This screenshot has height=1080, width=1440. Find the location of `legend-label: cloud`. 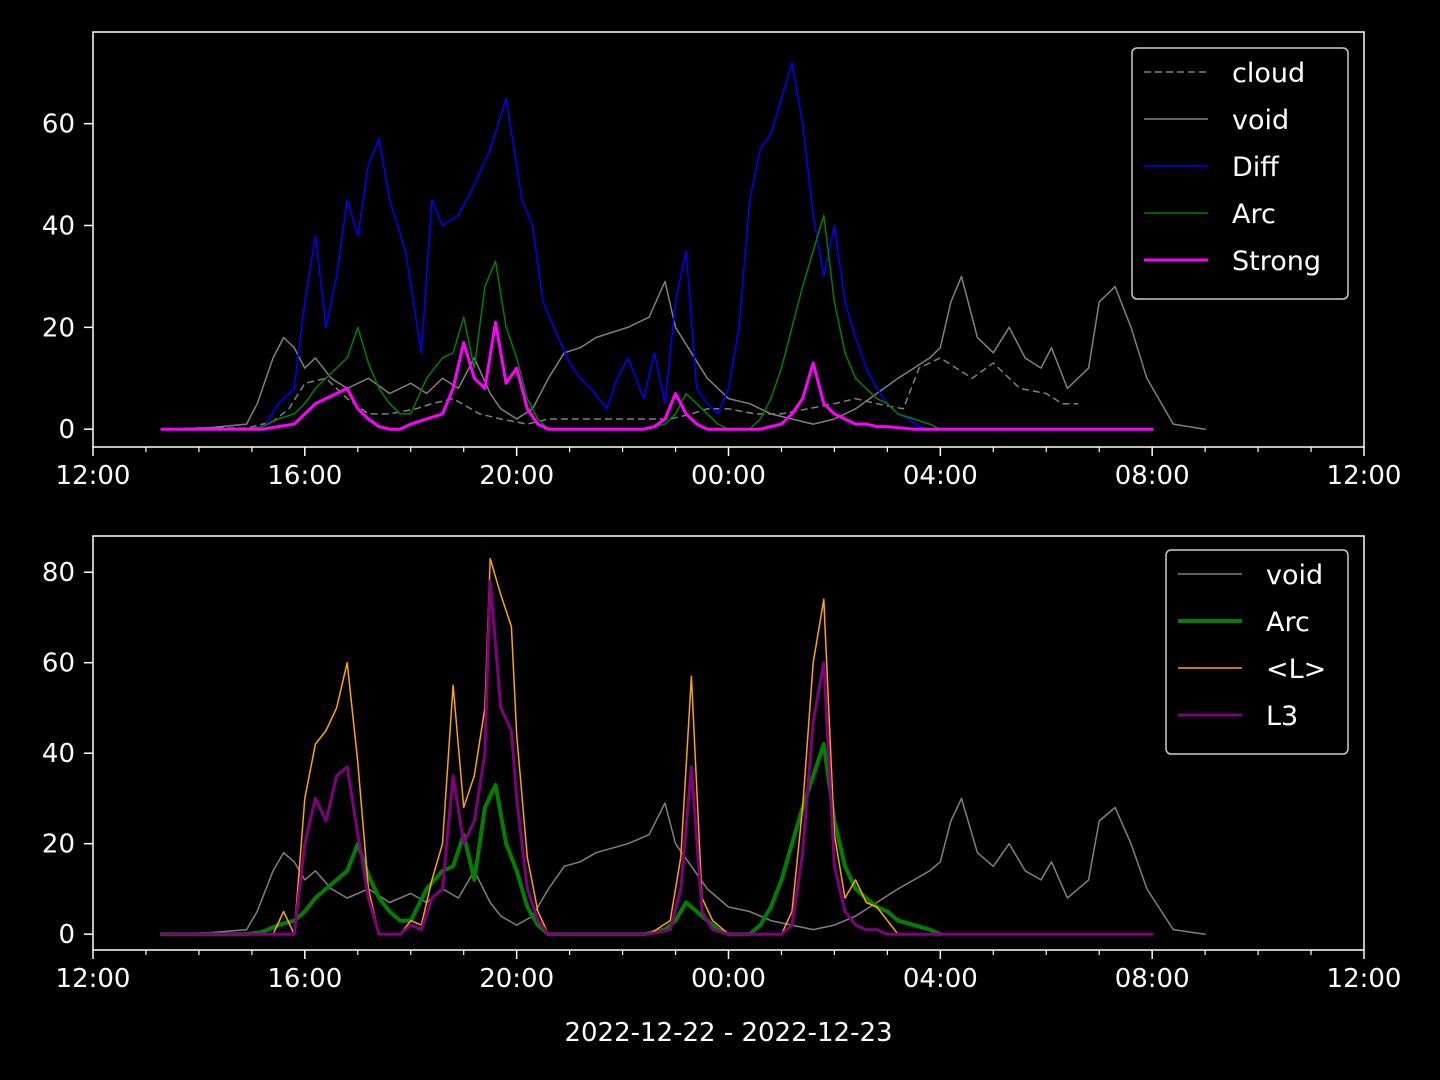

legend-label: cloud is located at coordinates (1268, 73).